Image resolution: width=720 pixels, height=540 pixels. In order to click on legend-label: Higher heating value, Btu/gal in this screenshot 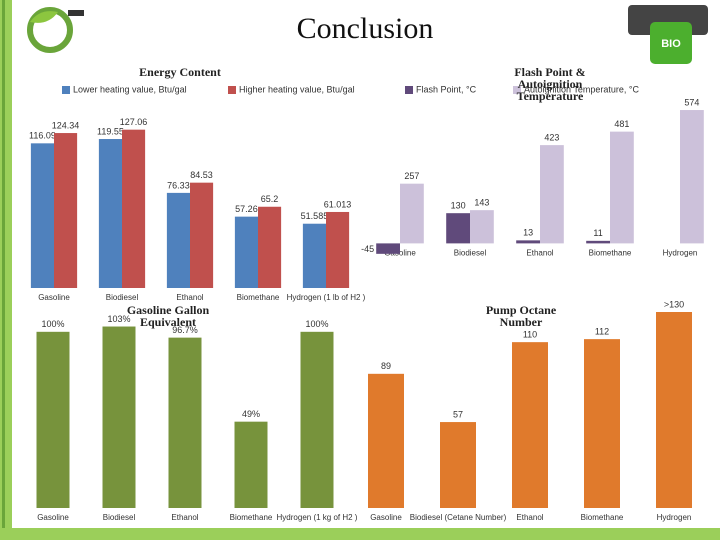, I will do `click(297, 89)`.